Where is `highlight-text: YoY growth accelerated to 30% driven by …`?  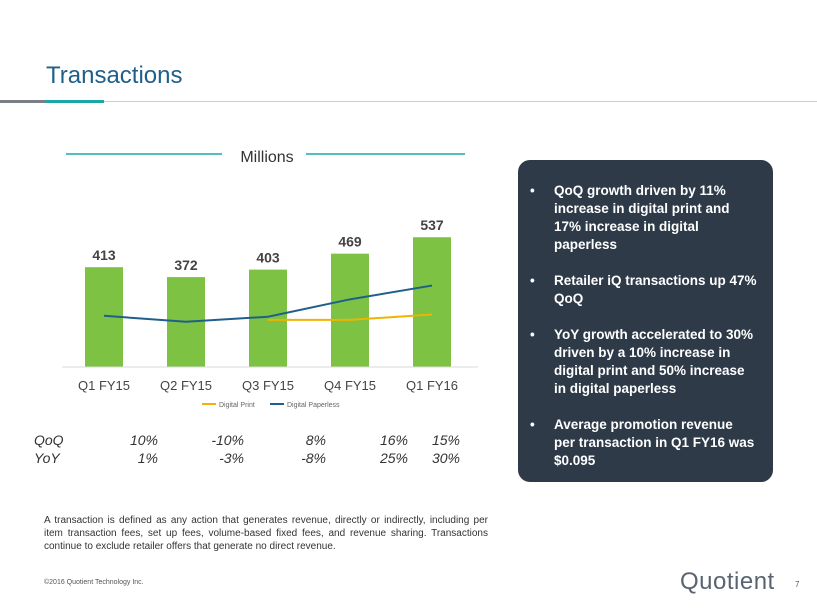
highlight-text: YoY growth accelerated to 30% driven by … is located at coordinates (654, 361).